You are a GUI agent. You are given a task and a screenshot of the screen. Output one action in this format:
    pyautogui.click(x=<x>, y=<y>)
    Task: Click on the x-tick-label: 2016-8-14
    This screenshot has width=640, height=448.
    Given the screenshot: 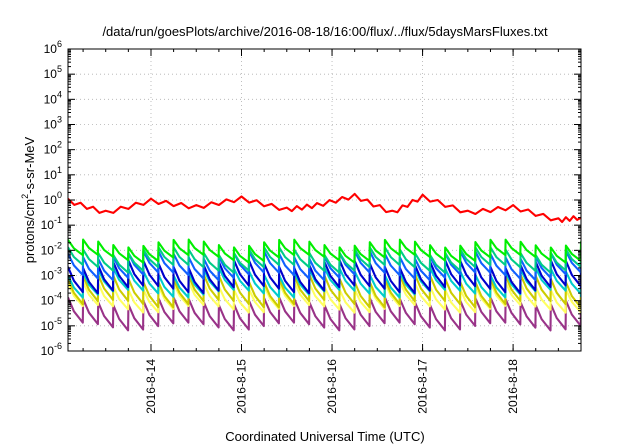 What is the action you would take?
    pyautogui.click(x=151, y=386)
    